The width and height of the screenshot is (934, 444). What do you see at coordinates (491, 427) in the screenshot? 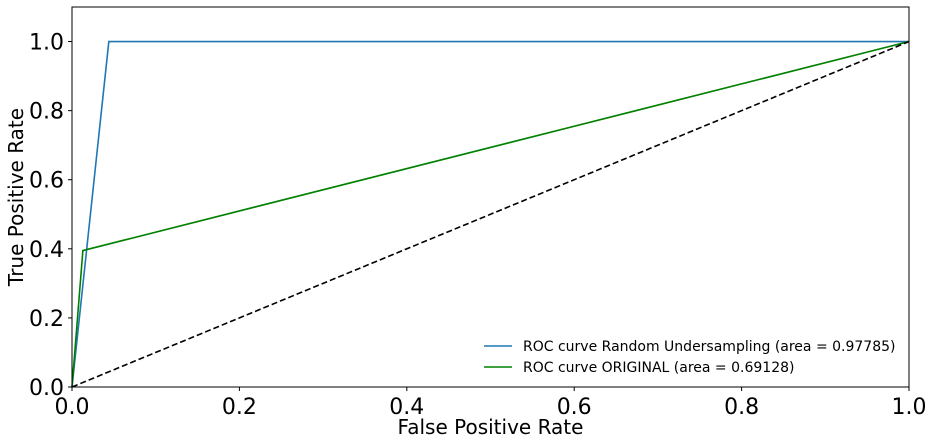
I see `x-axis-label: False Positive Rate` at bounding box center [491, 427].